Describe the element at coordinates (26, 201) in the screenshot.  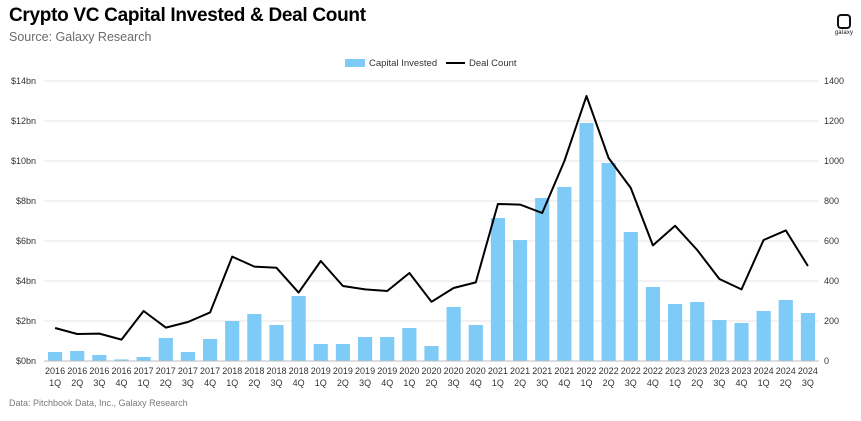
I see `y-left-tick-label: $8bn` at that location.